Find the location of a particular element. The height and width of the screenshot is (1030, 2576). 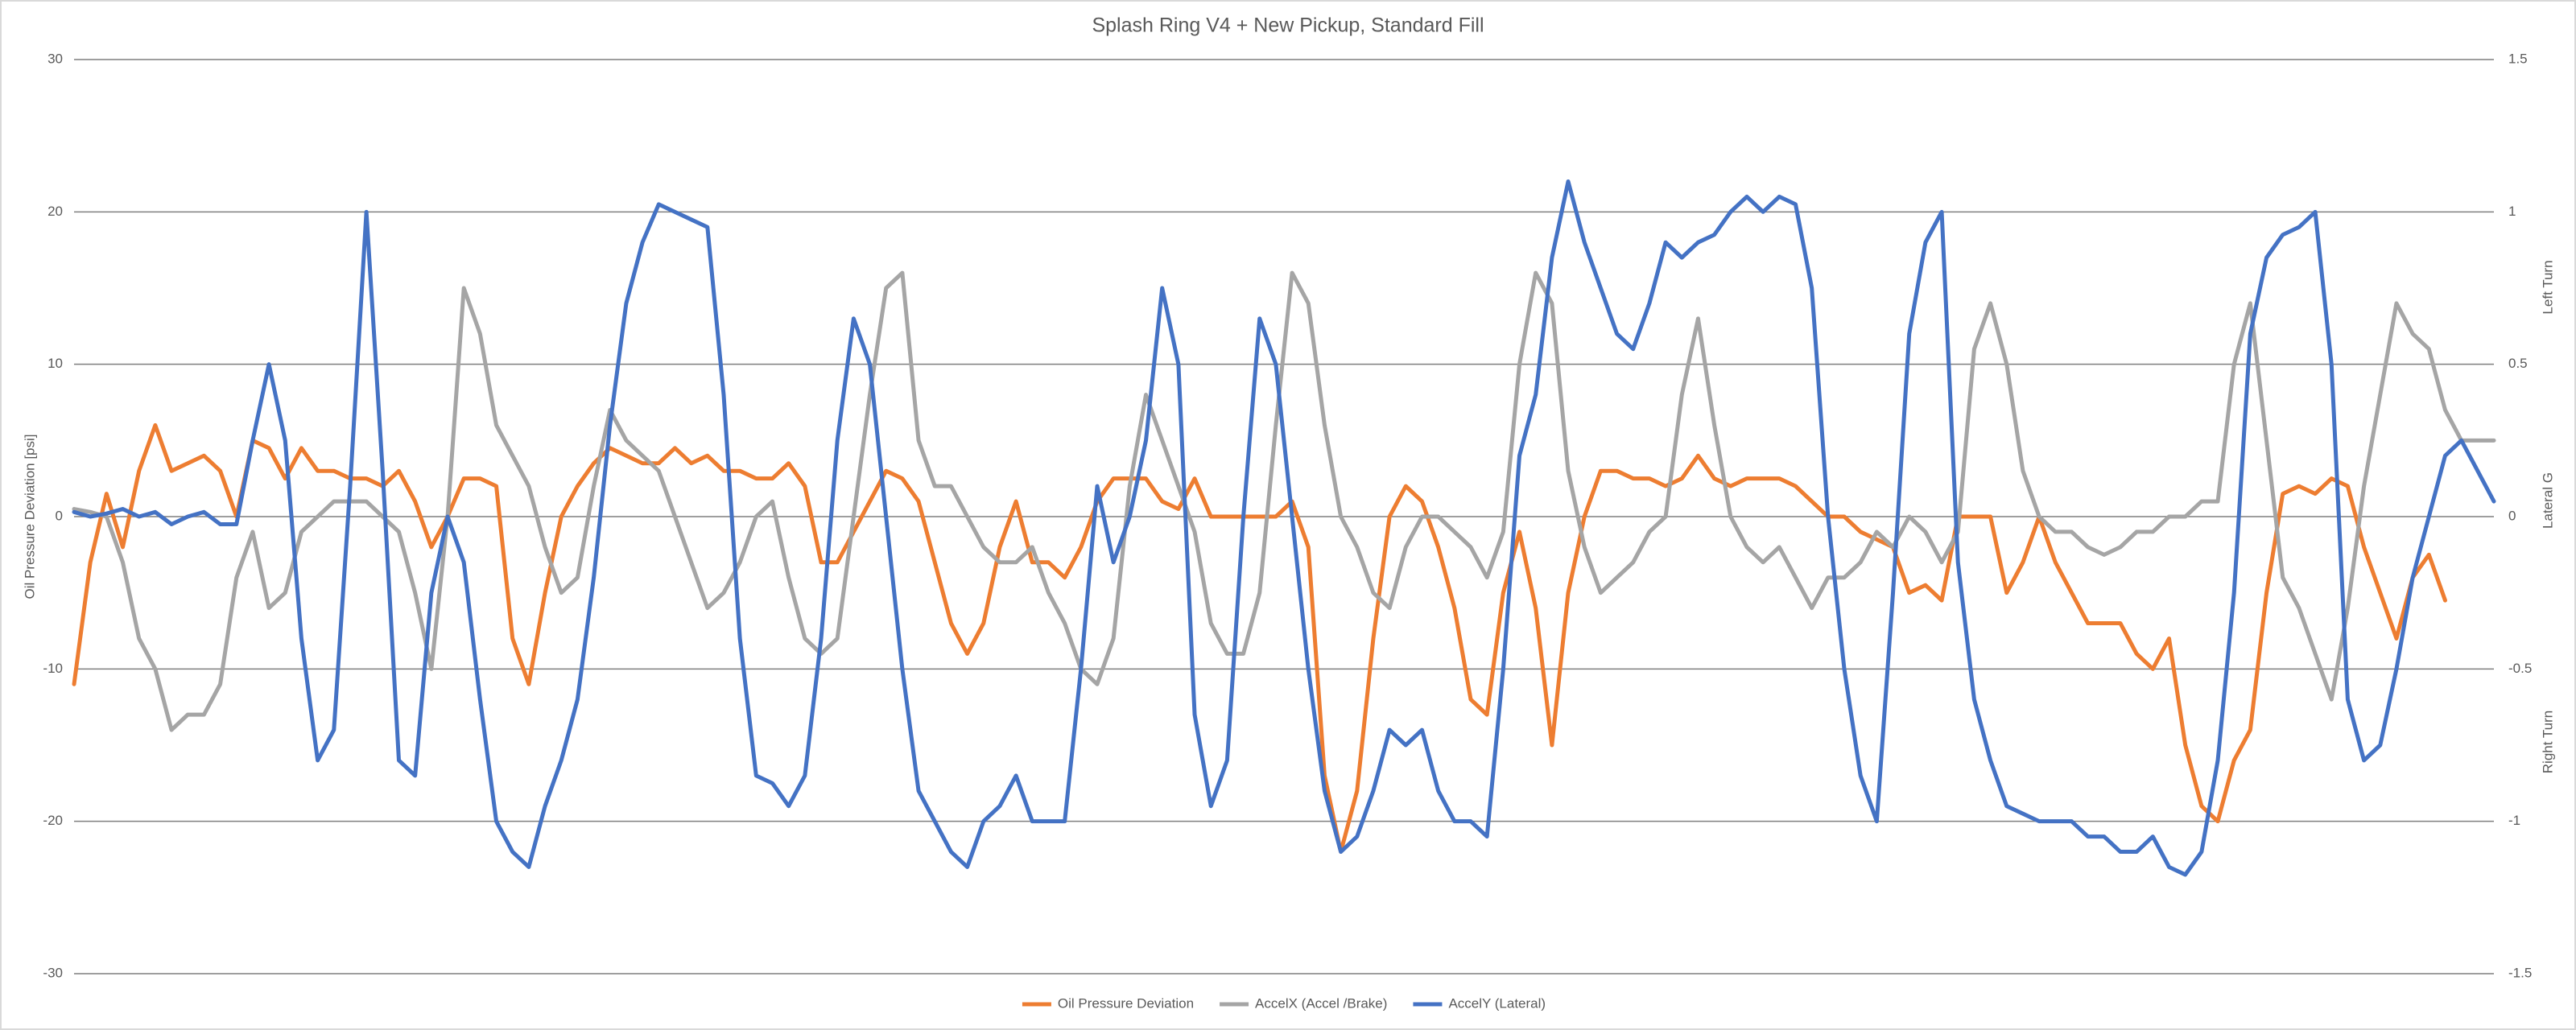

y-tick-label: -30 is located at coordinates (53, 972).